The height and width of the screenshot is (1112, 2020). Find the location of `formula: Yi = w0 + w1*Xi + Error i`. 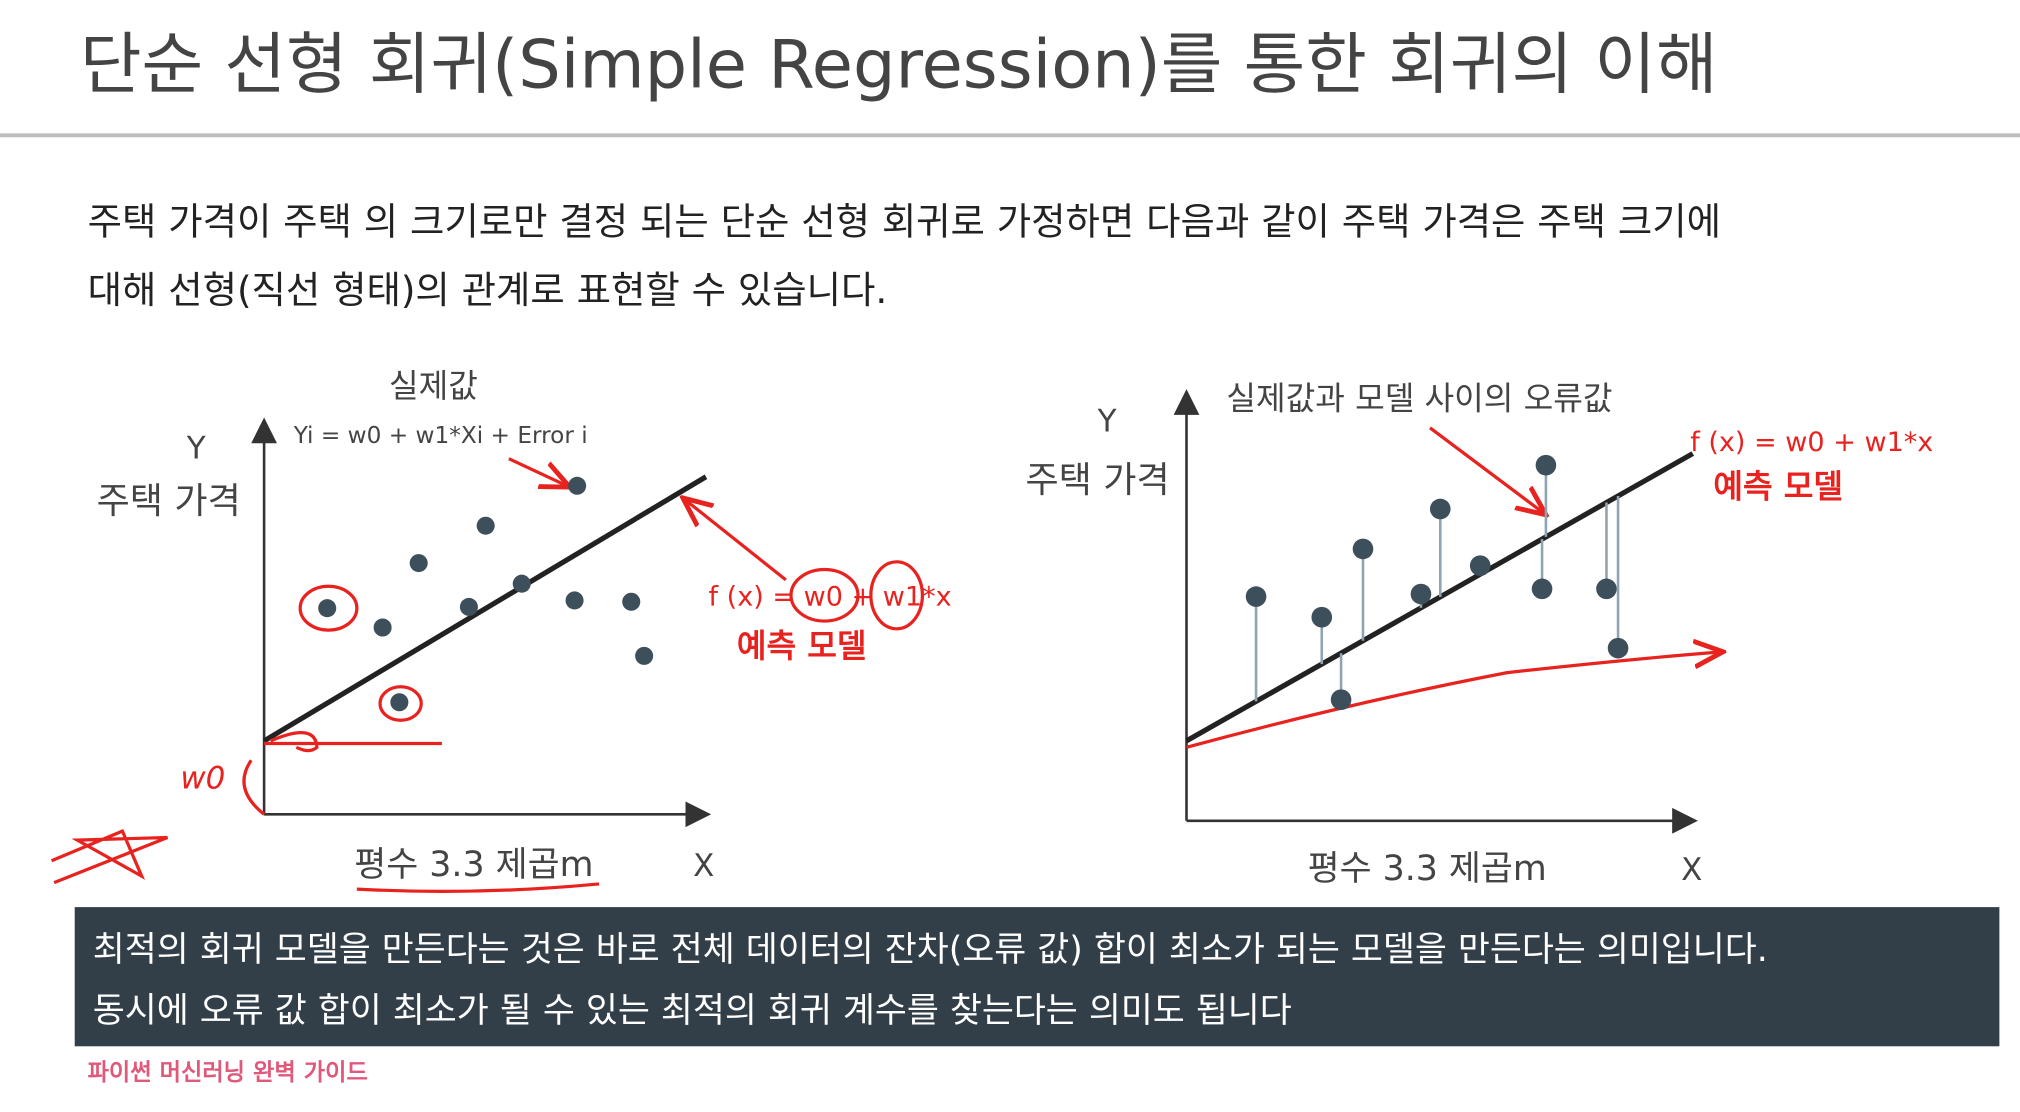

formula: Yi = w0 + w1*Xi + Error i is located at coordinates (440, 435).